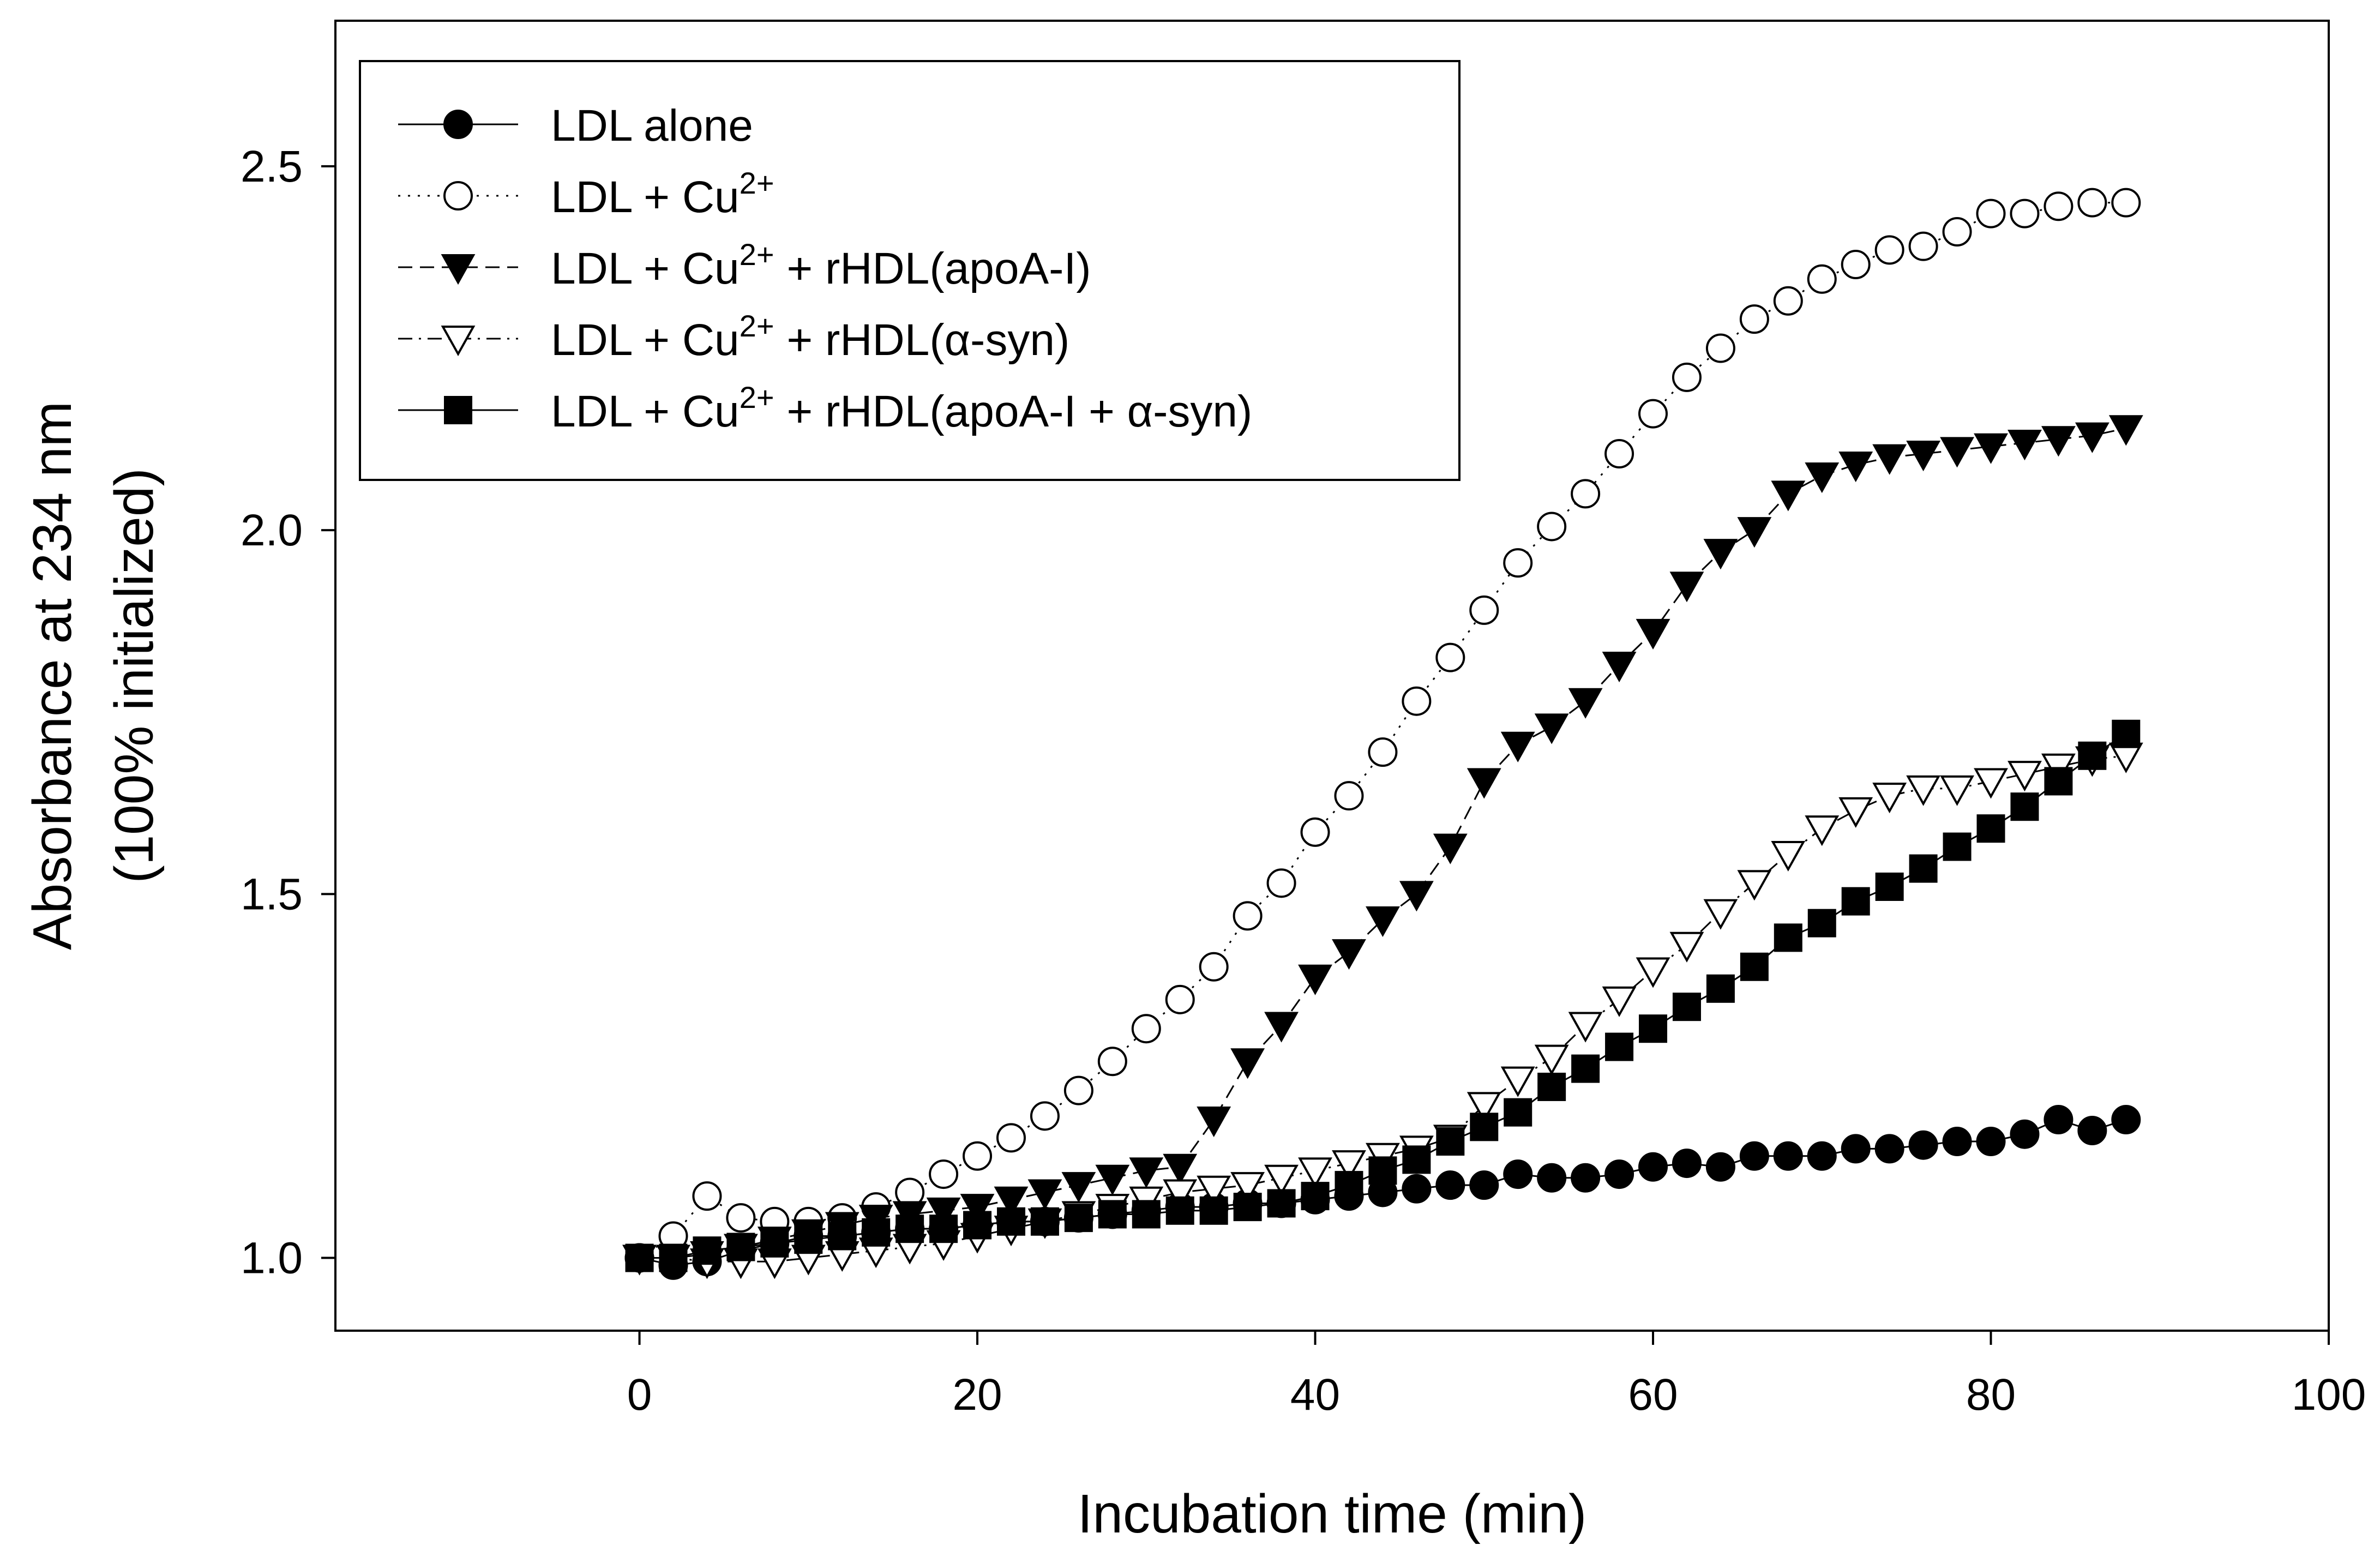  I want to click on y-tick-label: 2.5, so click(272, 166).